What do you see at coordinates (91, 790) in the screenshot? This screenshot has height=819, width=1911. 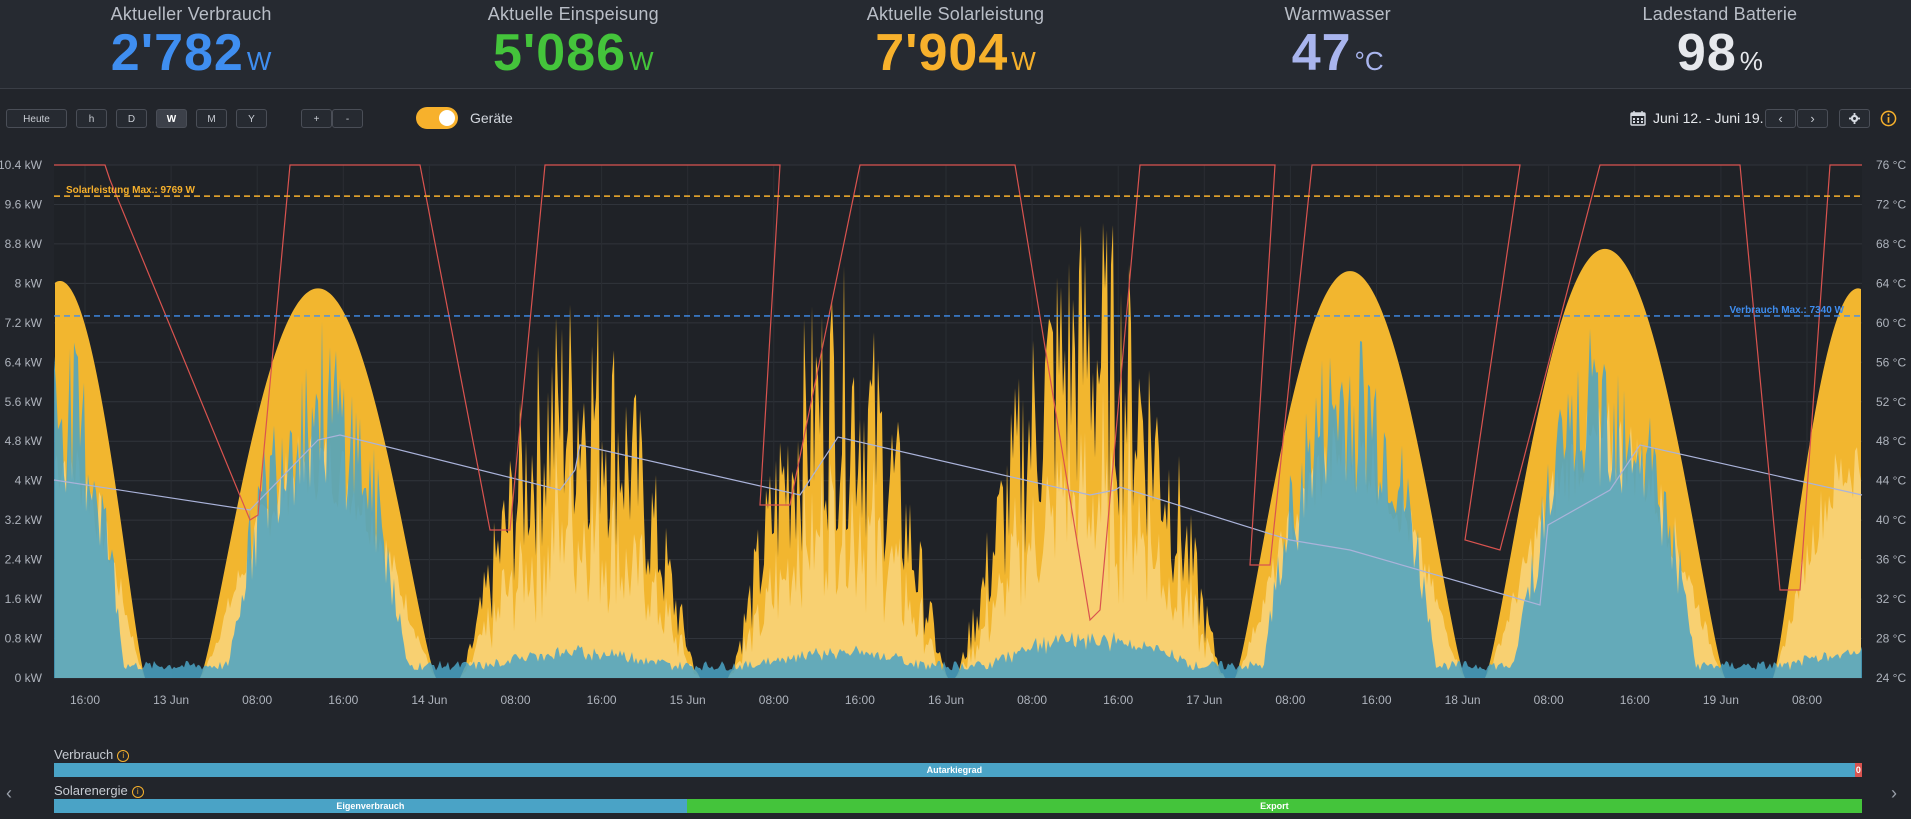 I see `solar-bar-text: Solarenergie` at bounding box center [91, 790].